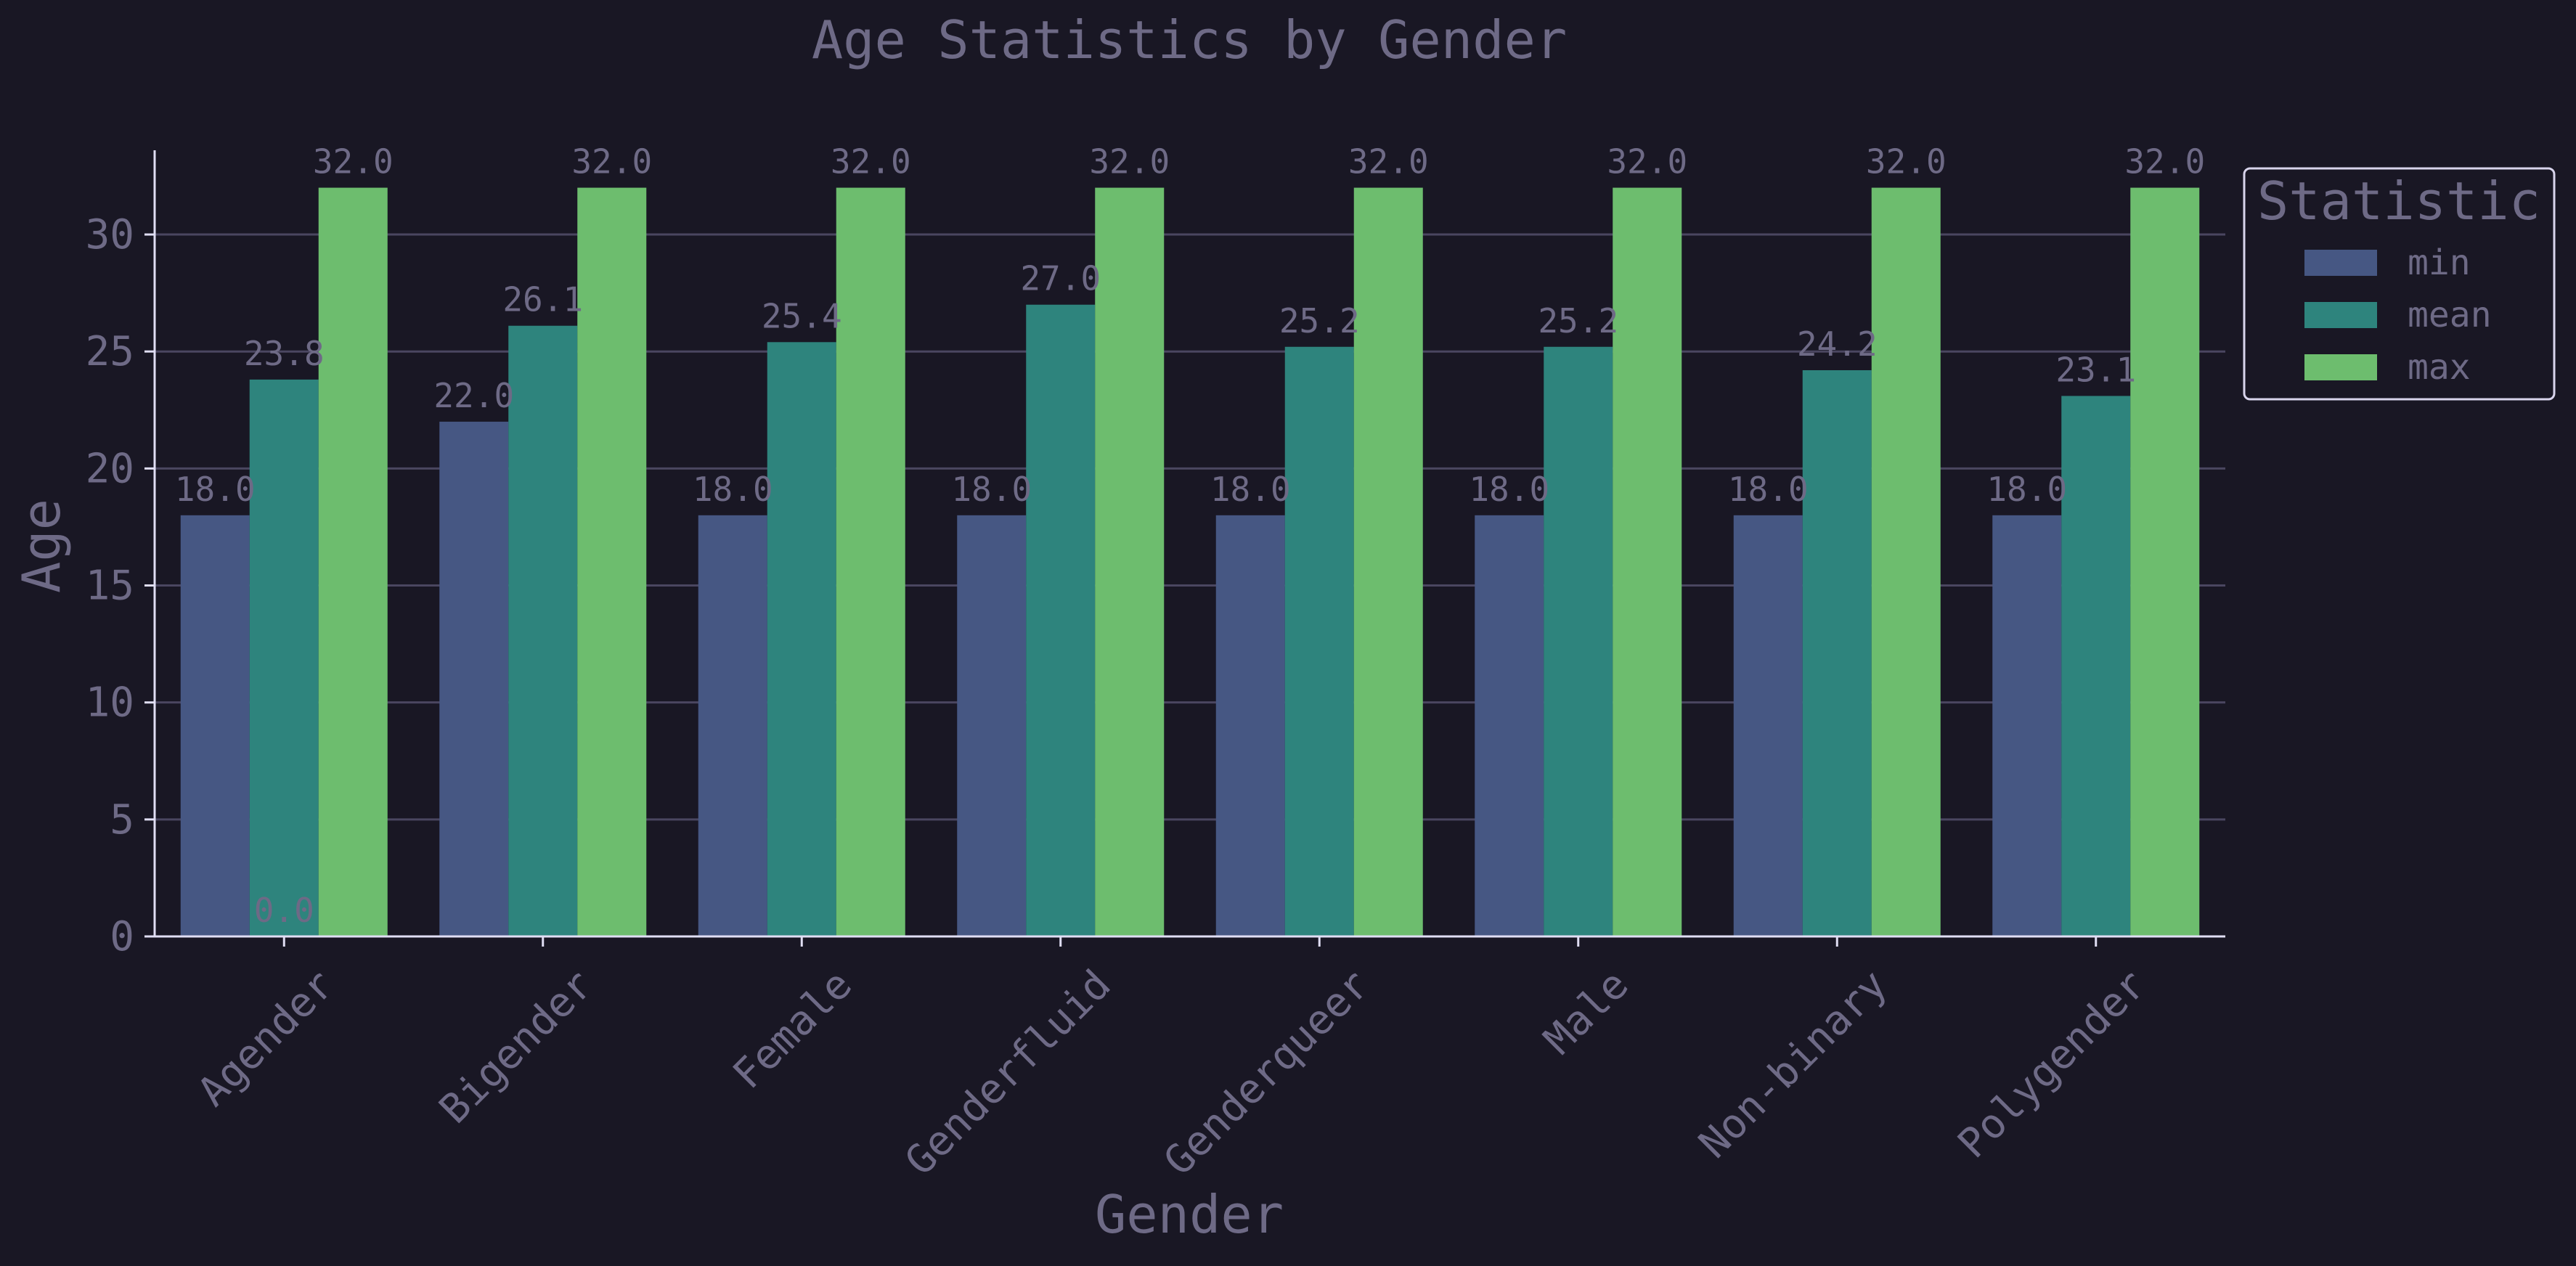  I want to click on data-label: 26.1, so click(542, 299).